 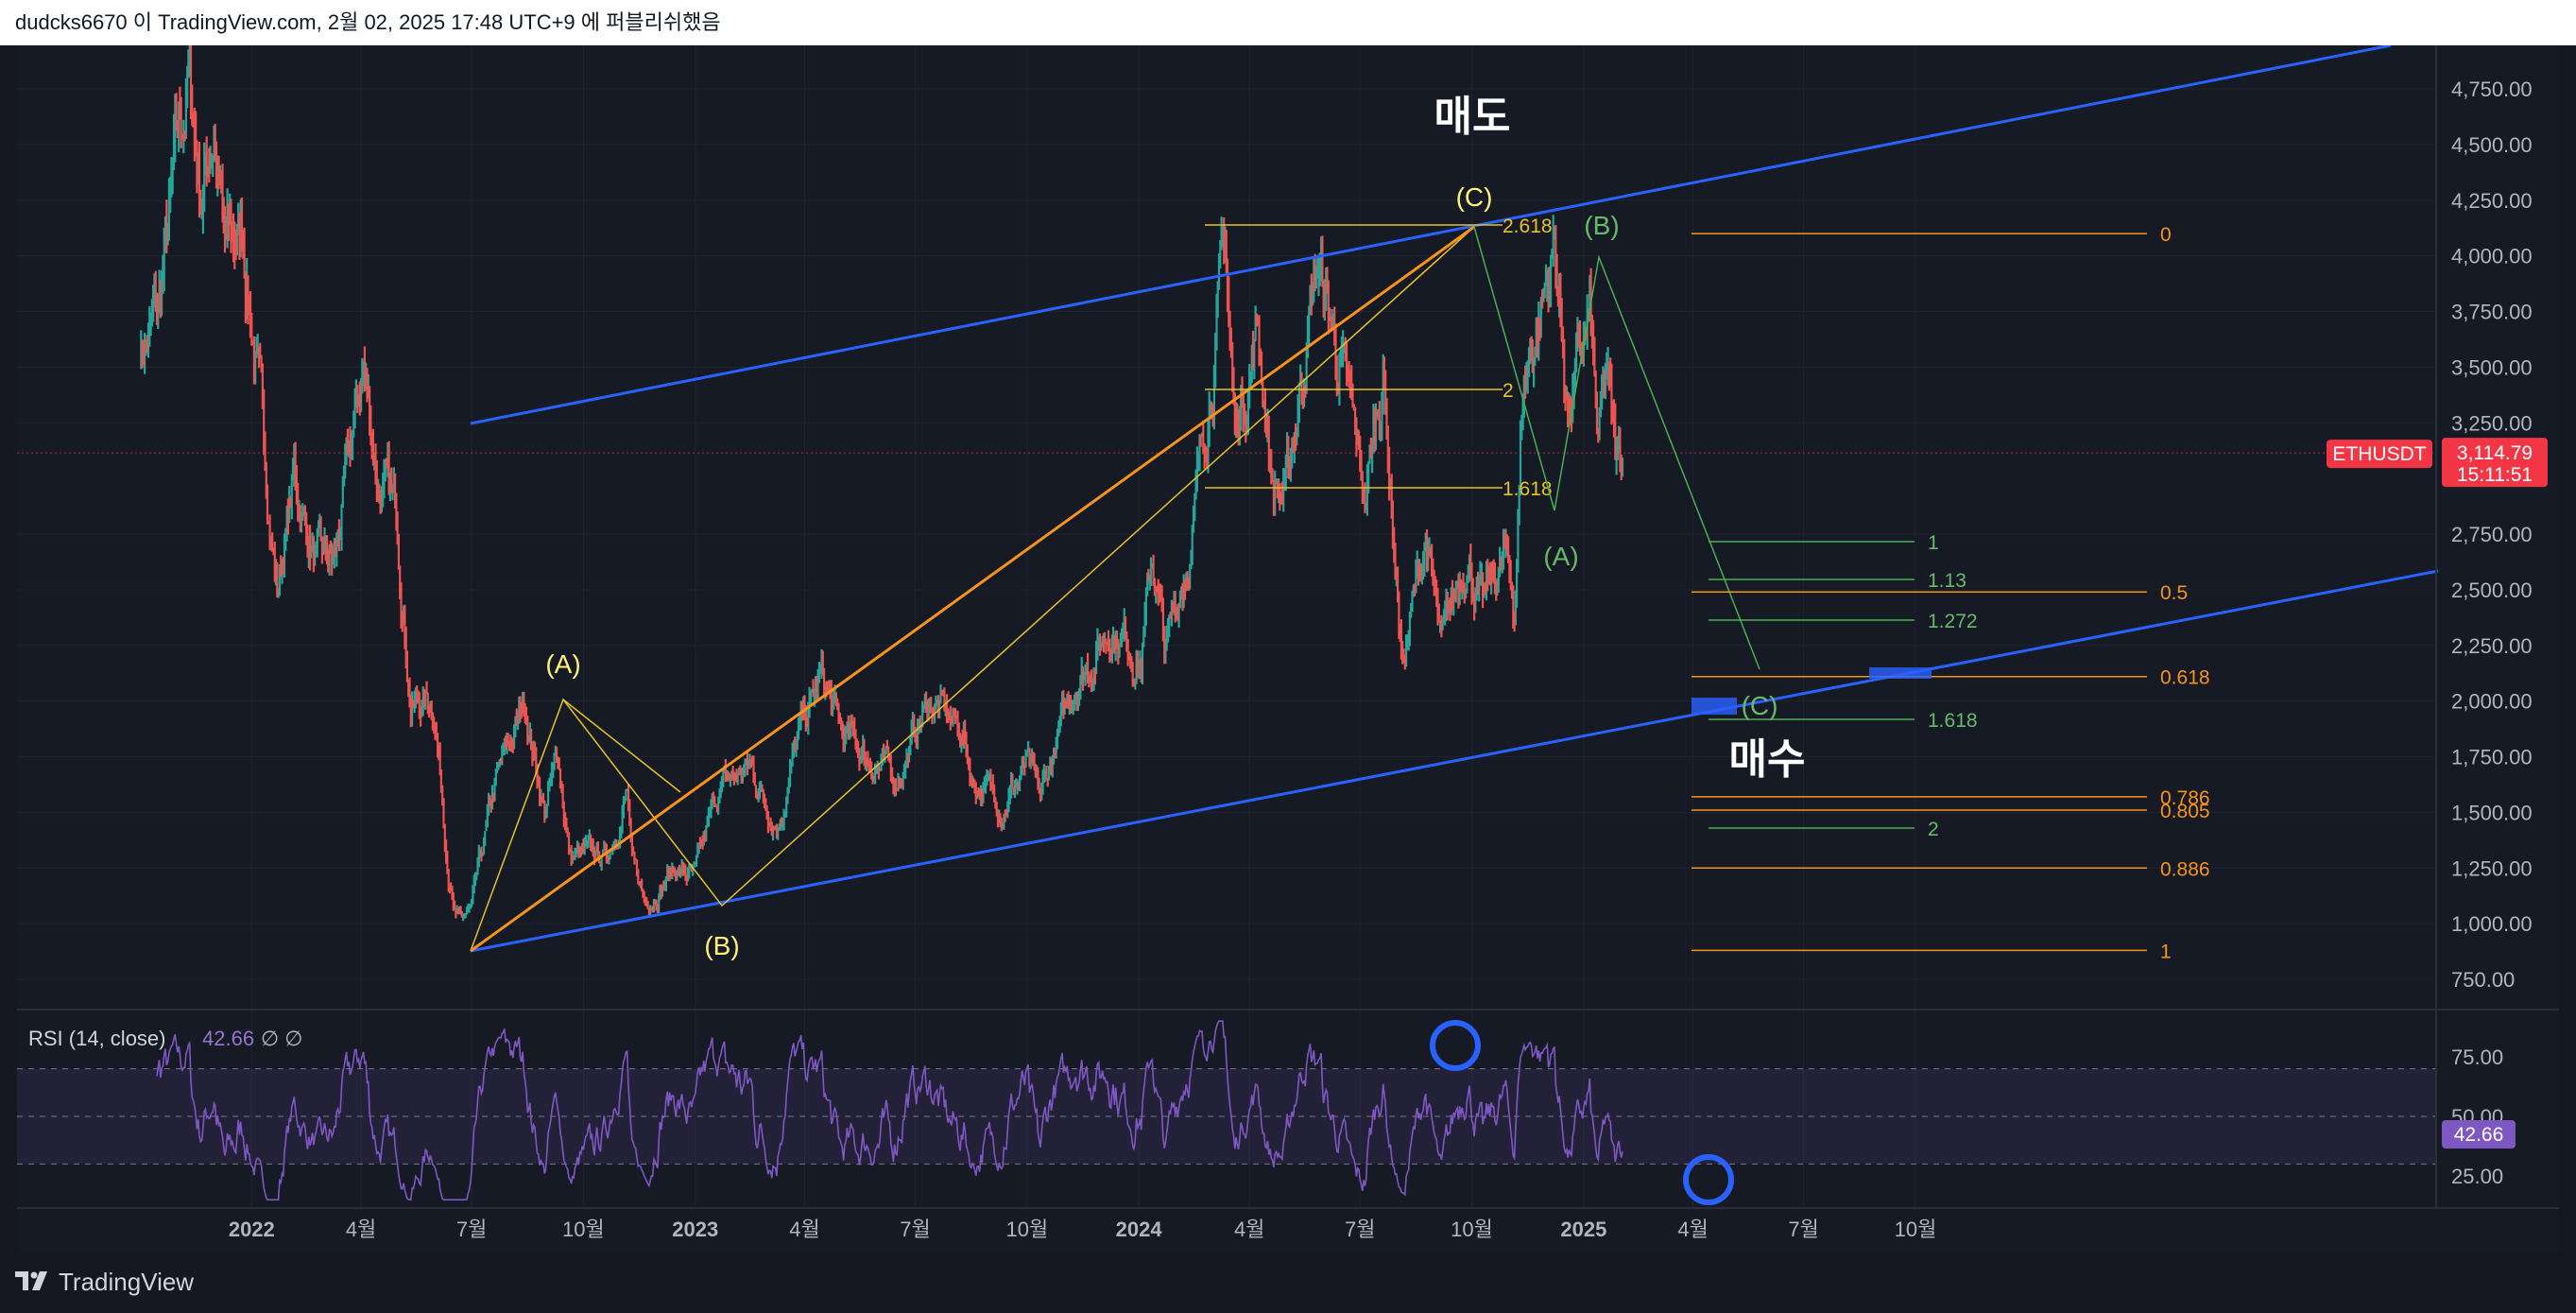 I want to click on fib-ext-green-label: 1.13, so click(x=1947, y=581).